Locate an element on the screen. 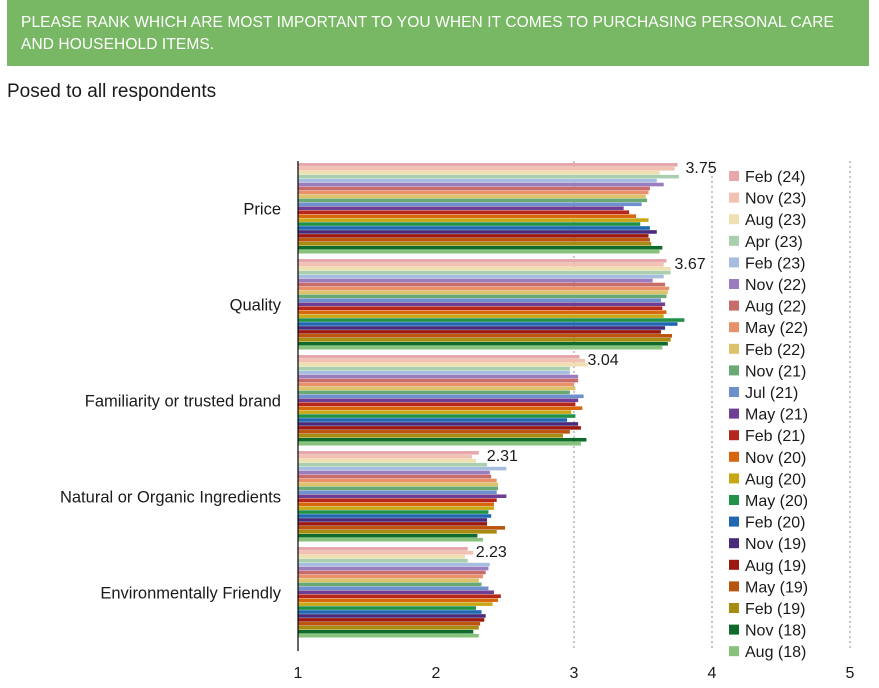 Image resolution: width=879 pixels, height=688 pixels. x-tick-label: 4 is located at coordinates (712, 673).